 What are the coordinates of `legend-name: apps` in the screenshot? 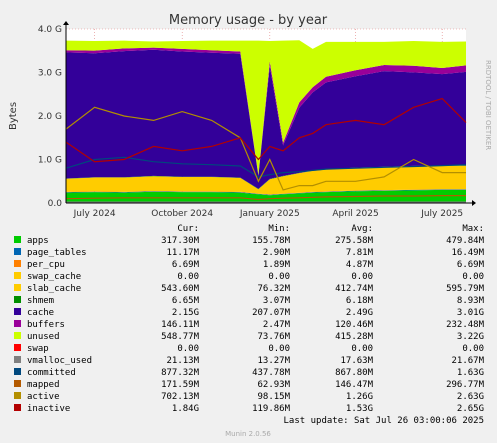 It's located at (38, 241).